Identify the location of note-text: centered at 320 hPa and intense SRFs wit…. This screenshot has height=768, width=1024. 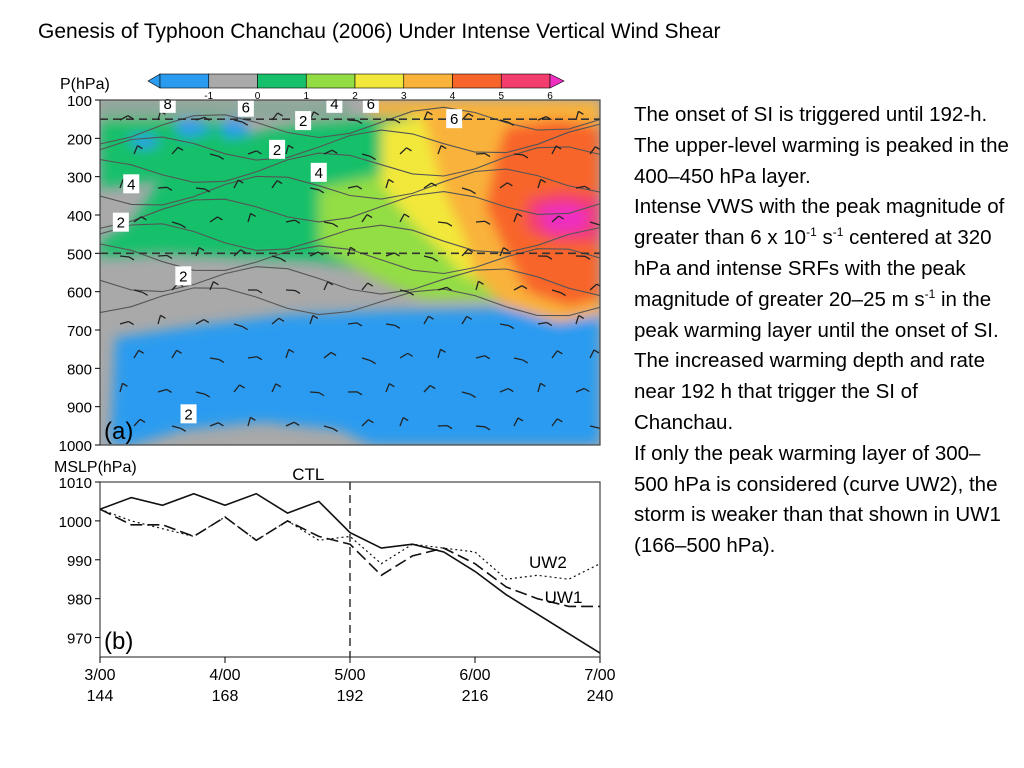
(813, 268).